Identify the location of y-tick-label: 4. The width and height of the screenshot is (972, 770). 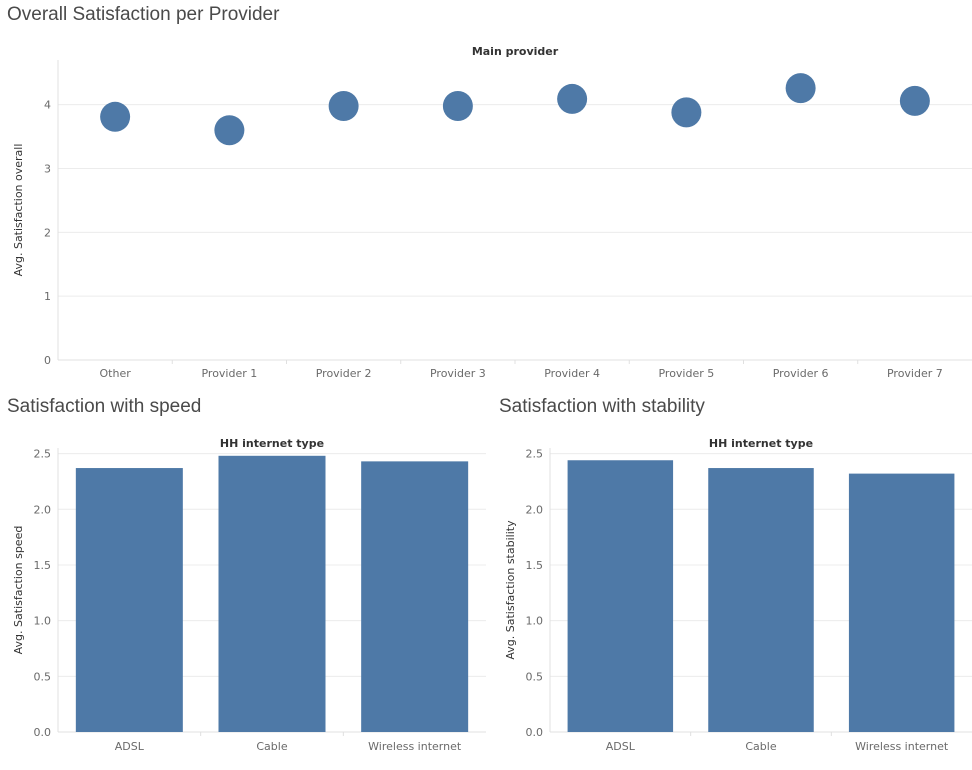
(47, 105).